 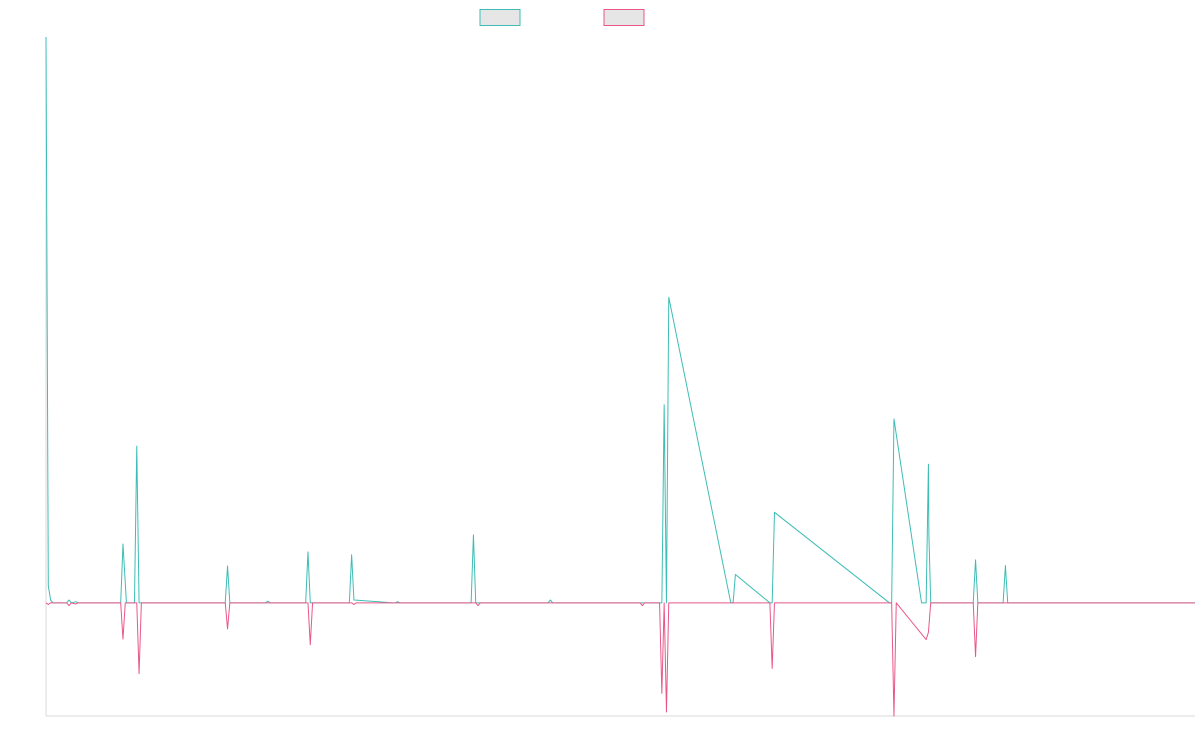 What do you see at coordinates (500, 17) in the screenshot?
I see `legend-swatch-pos` at bounding box center [500, 17].